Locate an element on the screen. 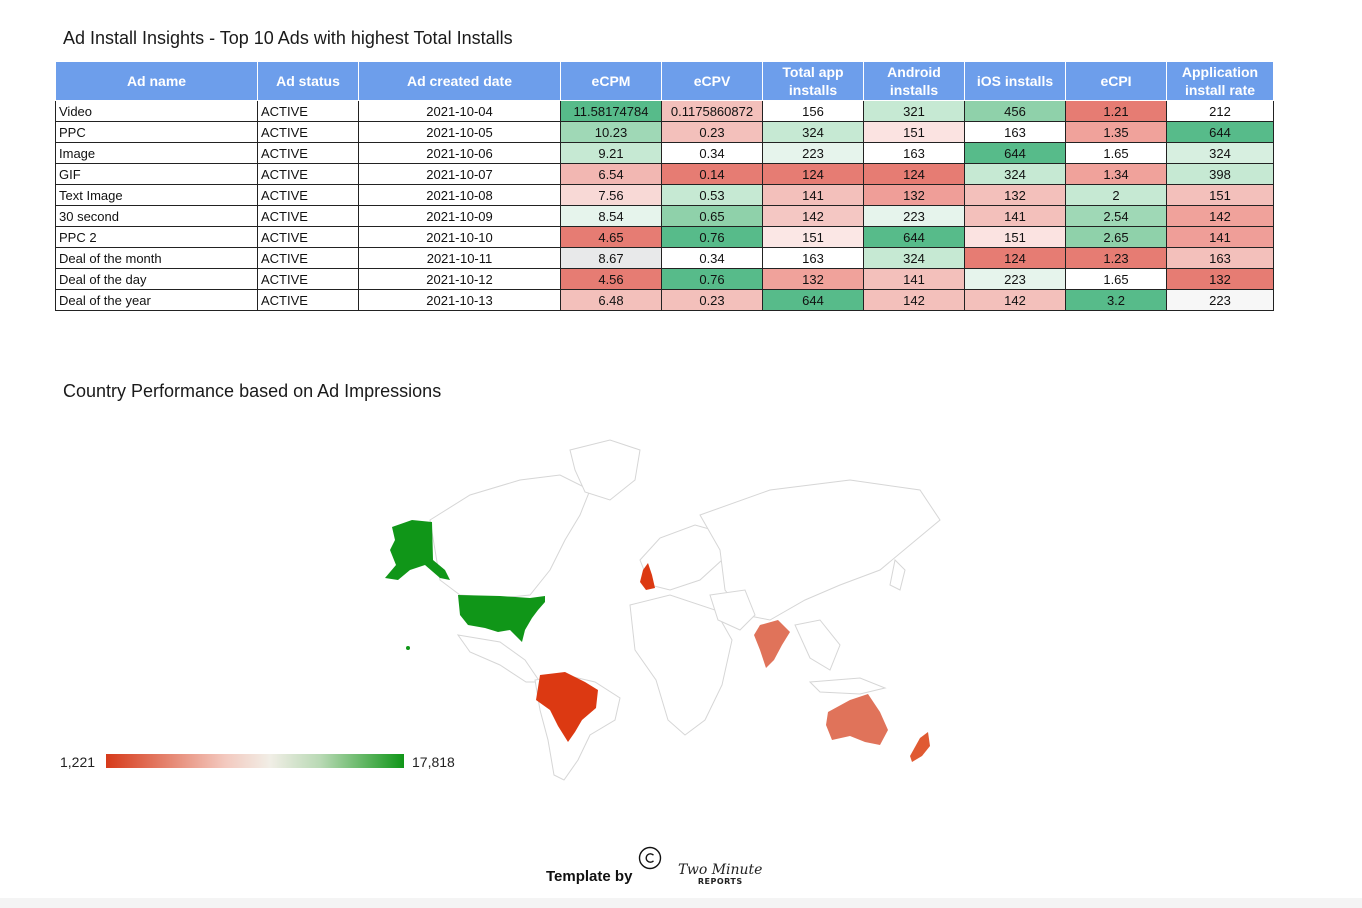  template-by-label: Template by is located at coordinates (589, 876).